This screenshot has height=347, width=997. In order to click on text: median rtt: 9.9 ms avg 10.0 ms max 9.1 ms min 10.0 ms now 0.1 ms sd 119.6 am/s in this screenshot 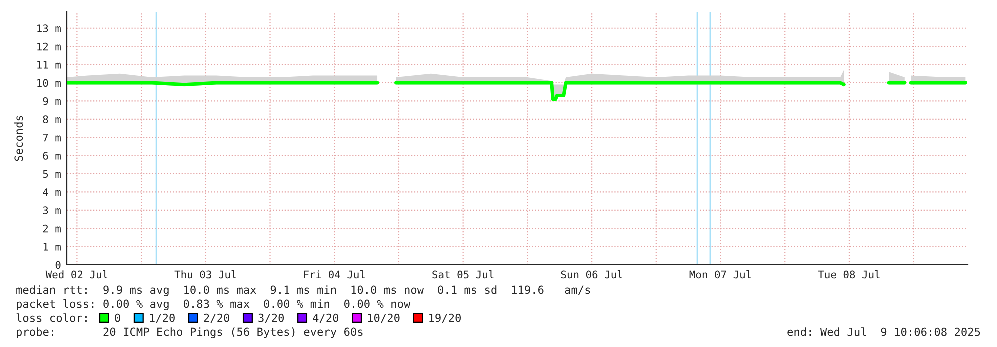, I will do `click(303, 291)`.